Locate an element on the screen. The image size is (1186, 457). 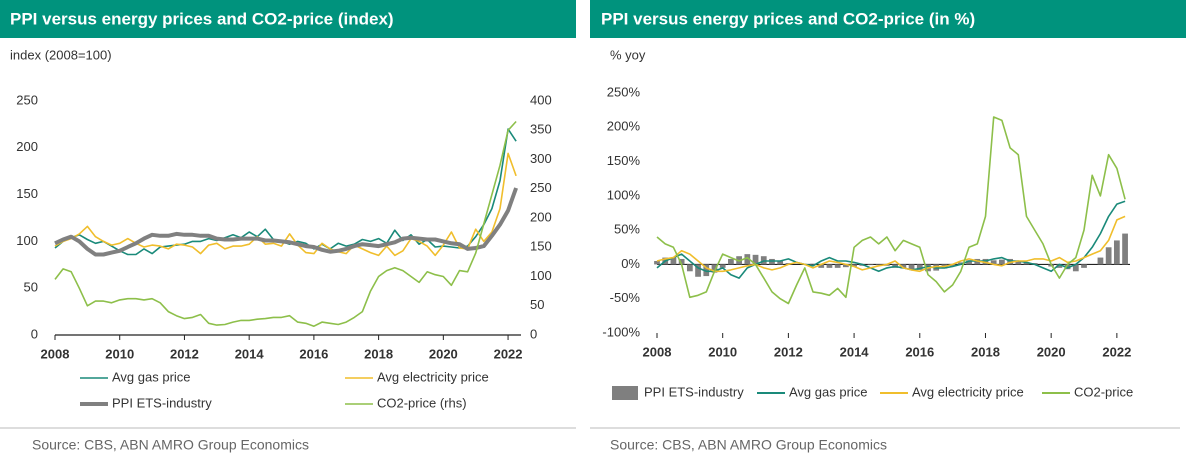
y2-tick-label: 50 is located at coordinates (537, 304).